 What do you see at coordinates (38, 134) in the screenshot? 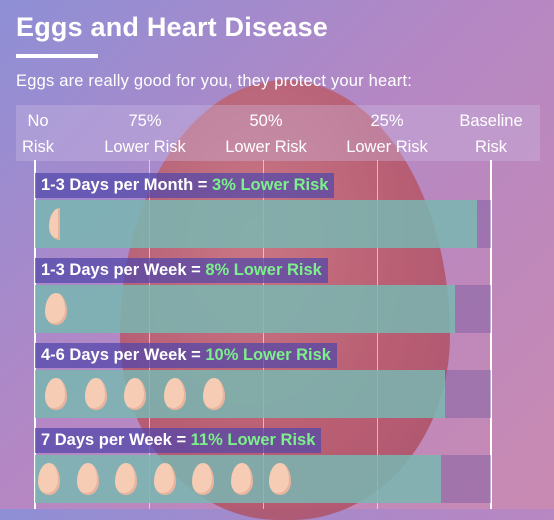
I see `axis-label: No Risk` at bounding box center [38, 134].